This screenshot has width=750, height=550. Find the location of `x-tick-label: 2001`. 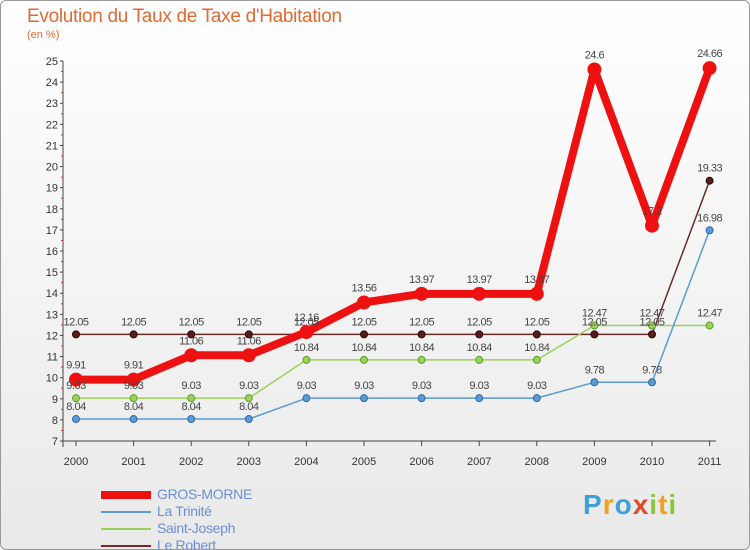

x-tick-label: 2001 is located at coordinates (133, 462).